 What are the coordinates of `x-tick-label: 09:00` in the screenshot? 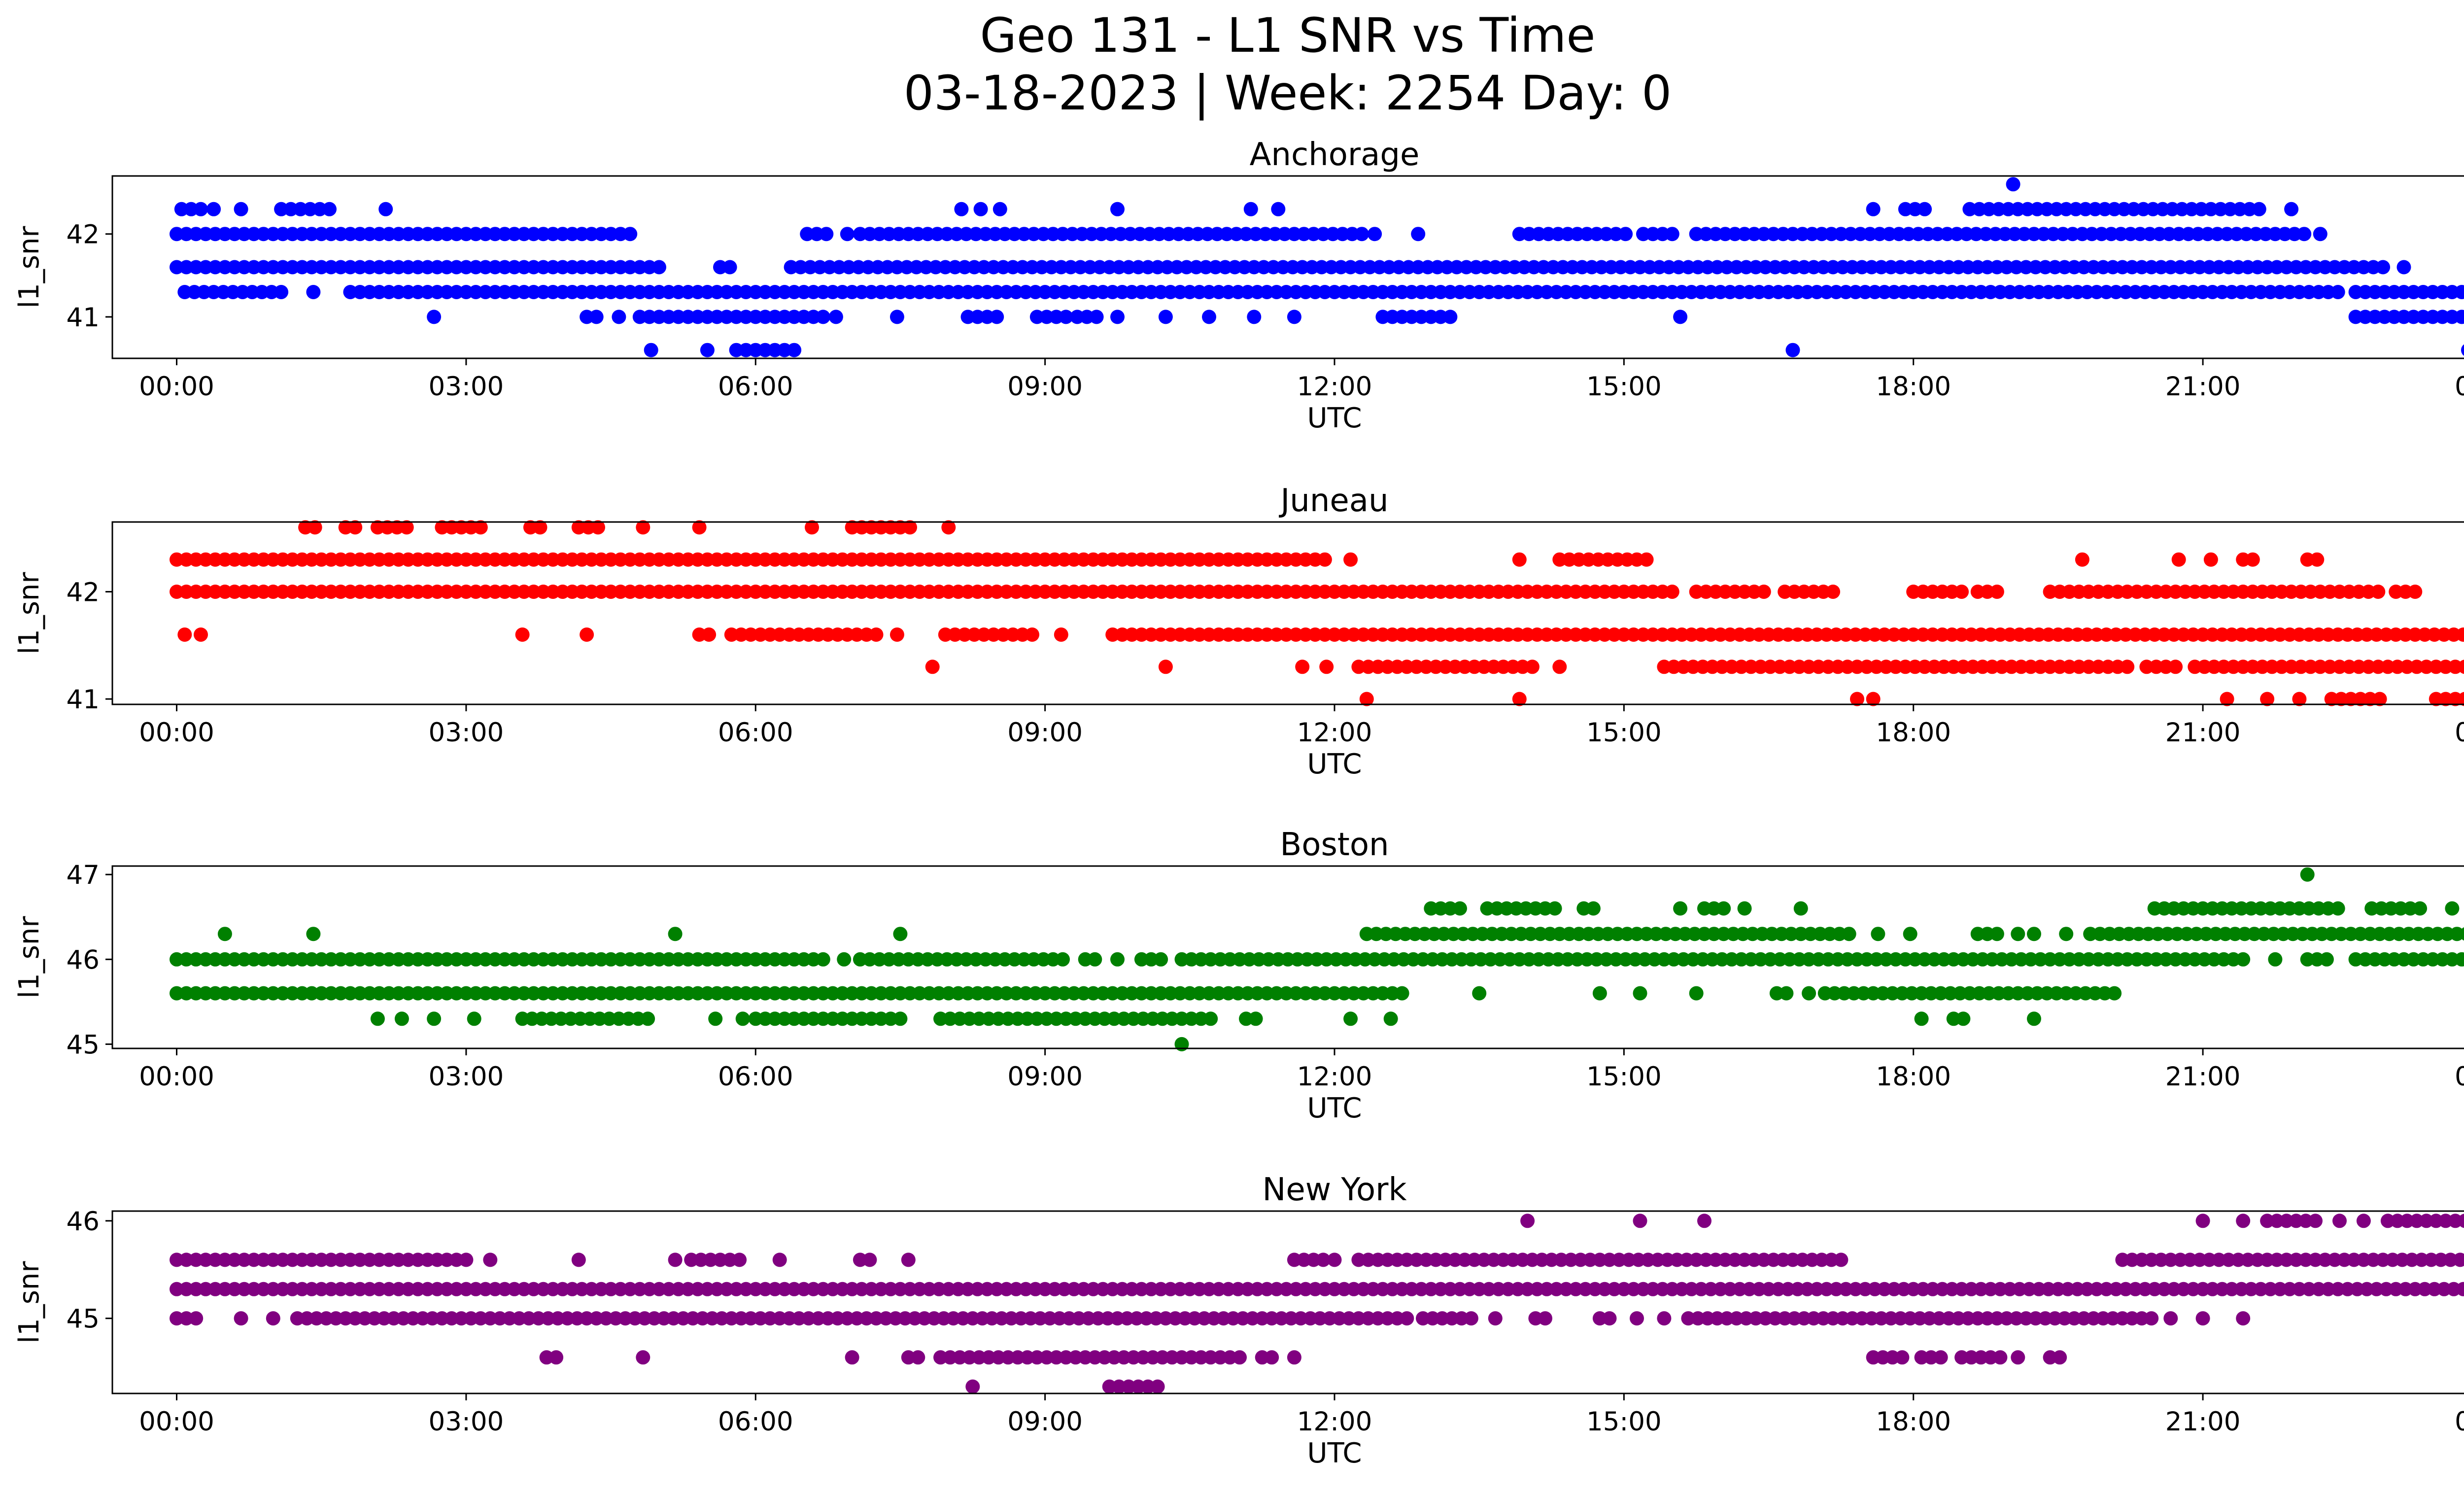 It's located at (1045, 1422).